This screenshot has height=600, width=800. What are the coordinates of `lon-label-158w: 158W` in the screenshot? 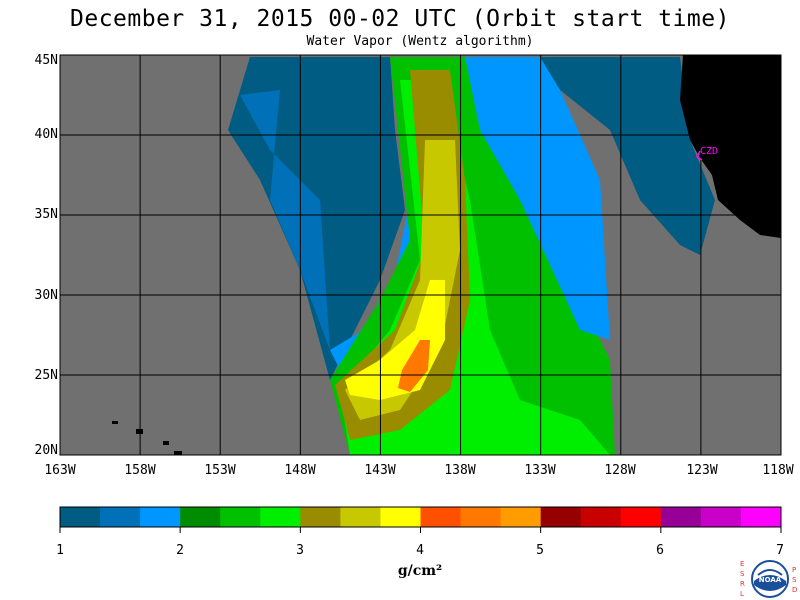 It's located at (140, 470).